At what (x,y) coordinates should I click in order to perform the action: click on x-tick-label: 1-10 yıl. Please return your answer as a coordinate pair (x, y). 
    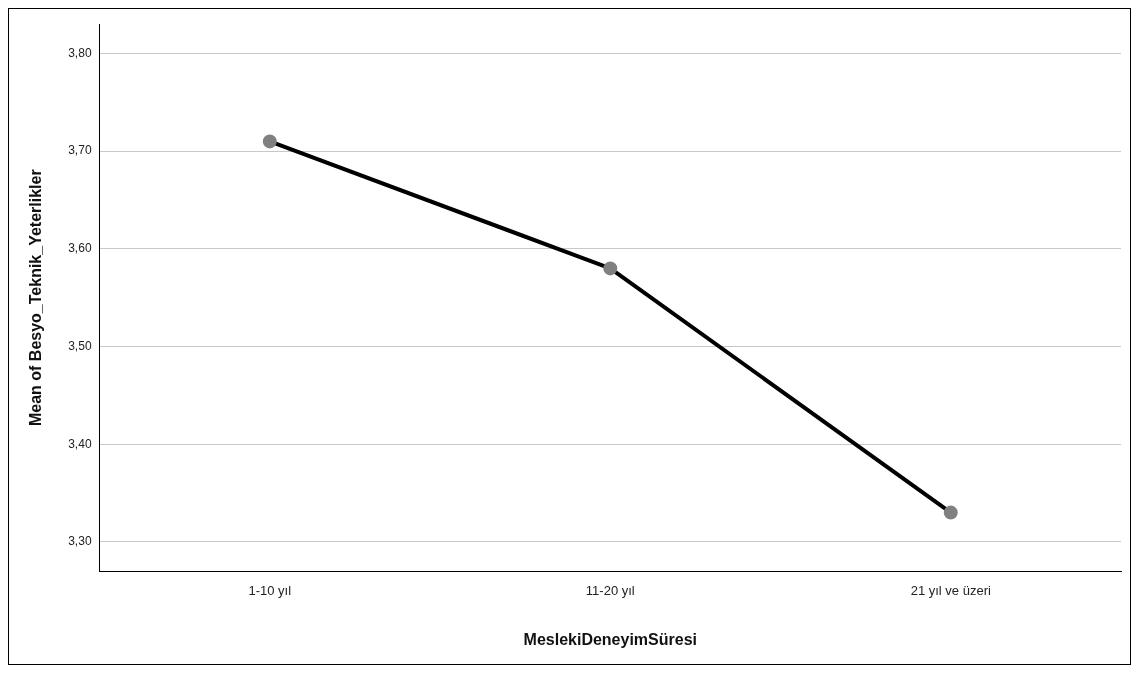
    Looking at the image, I should click on (270, 590).